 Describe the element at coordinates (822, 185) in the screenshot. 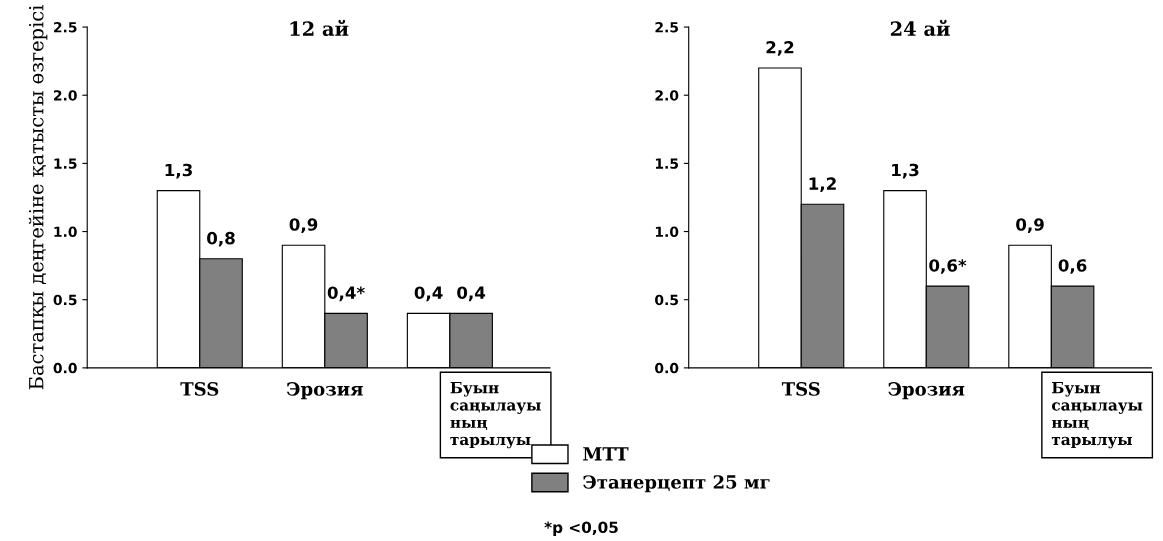

I see `data-label: 1,2` at that location.